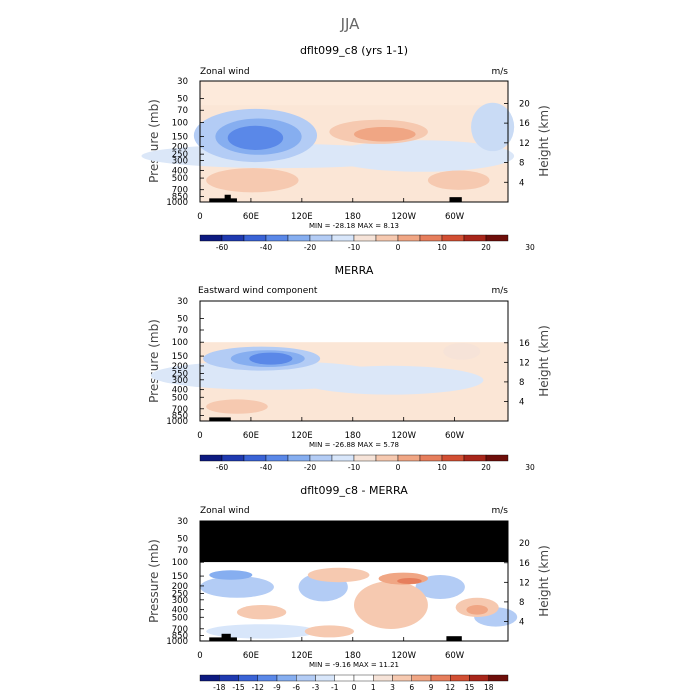 Image resolution: width=700 pixels, height=700 pixels. What do you see at coordinates (335, 687) in the screenshot?
I see `colorbar-label: -1` at bounding box center [335, 687].